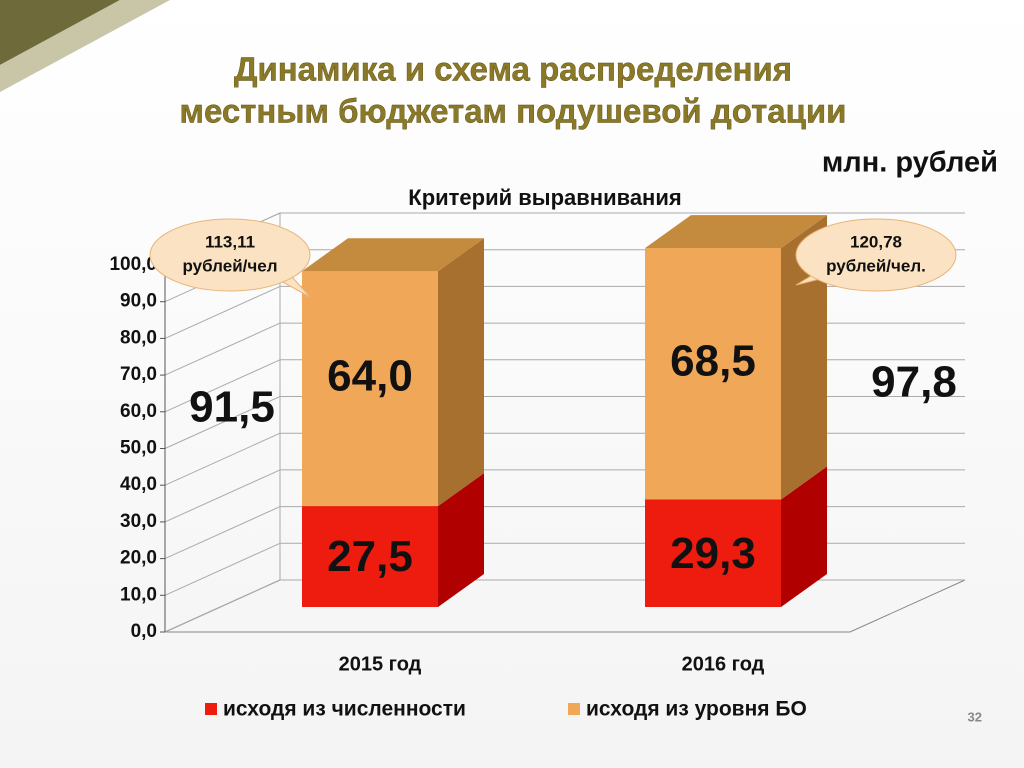 The image size is (1024, 768). Describe the element at coordinates (232, 407) in the screenshot. I see `total-label: 91,5` at that location.